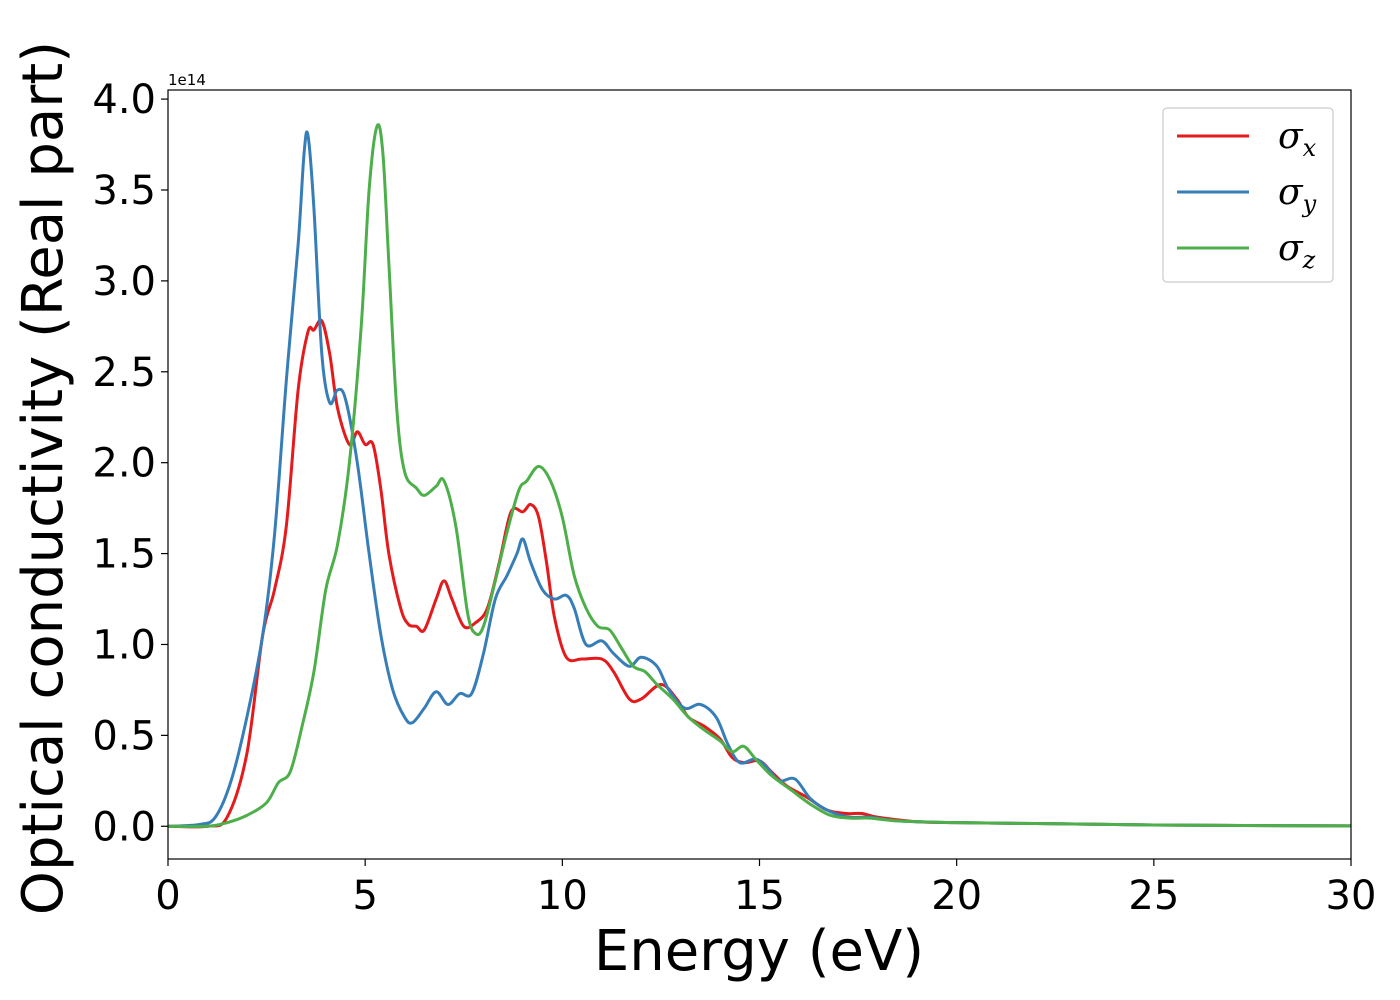  Describe the element at coordinates (124, 373) in the screenshot. I see `y-tick-label: 2.5` at that location.